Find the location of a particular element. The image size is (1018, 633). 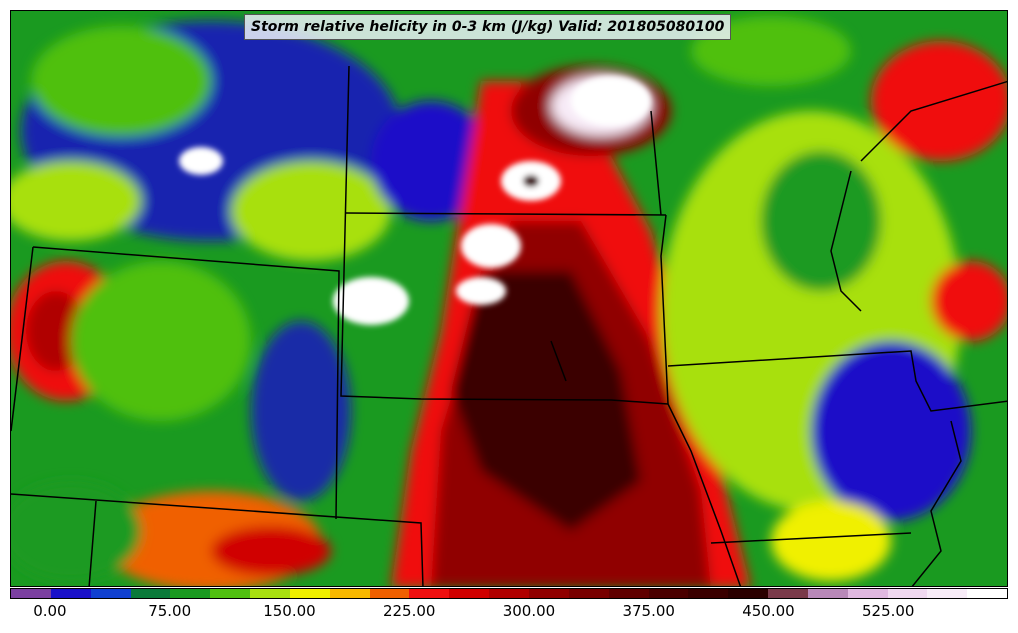

colorbar-tick-label: 225.00 is located at coordinates (409, 611).